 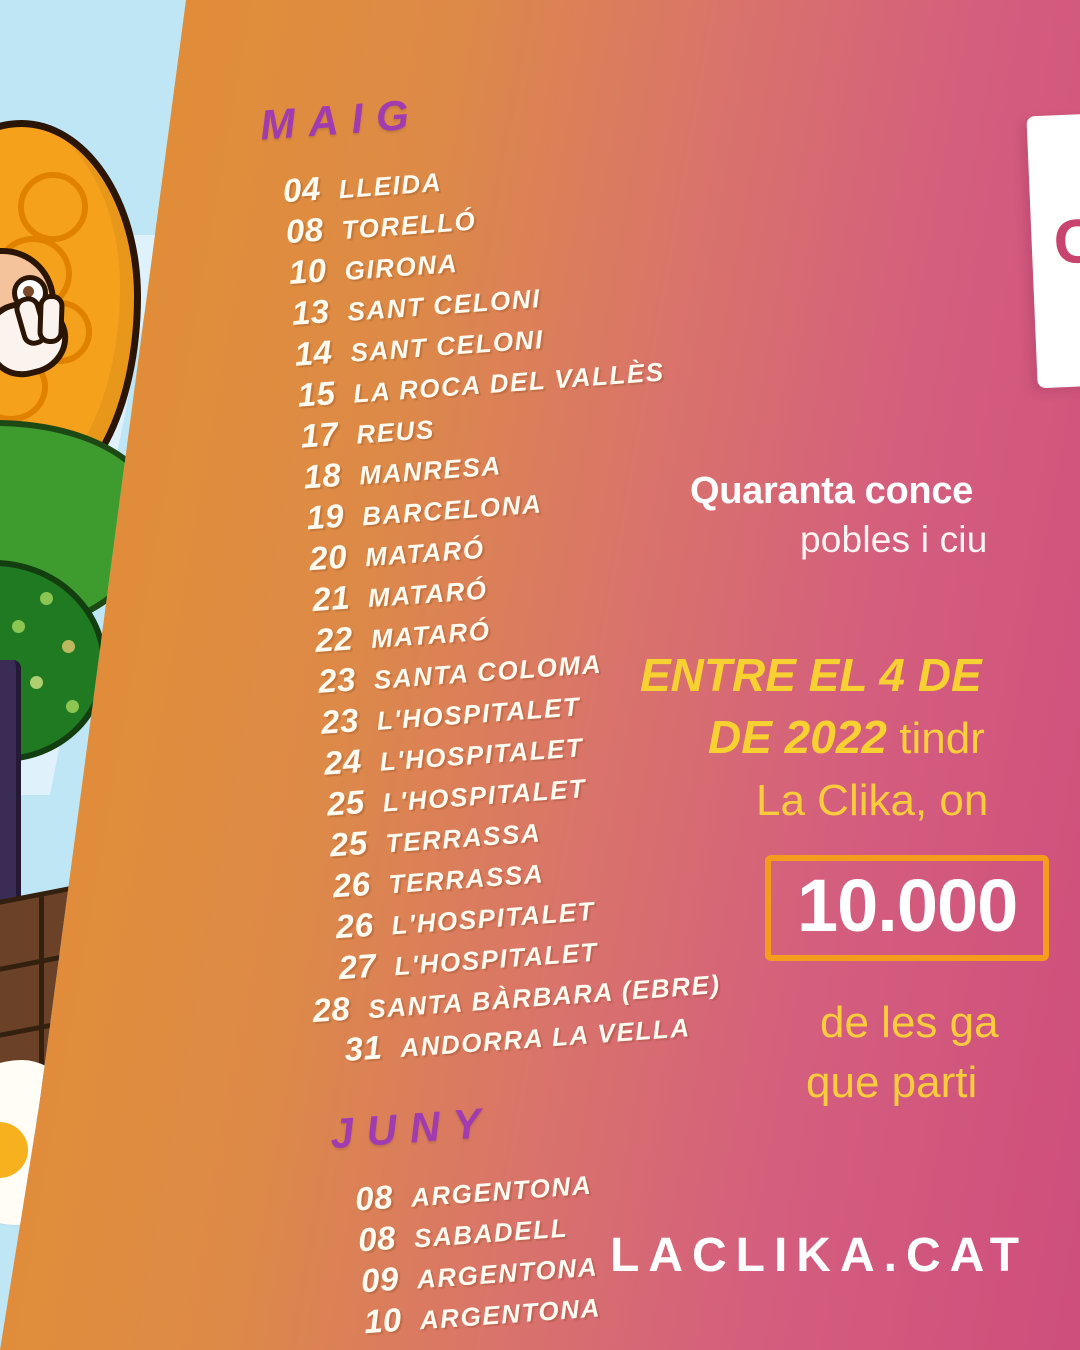 I want to click on character-leg-icon, so click(x=10, y=785).